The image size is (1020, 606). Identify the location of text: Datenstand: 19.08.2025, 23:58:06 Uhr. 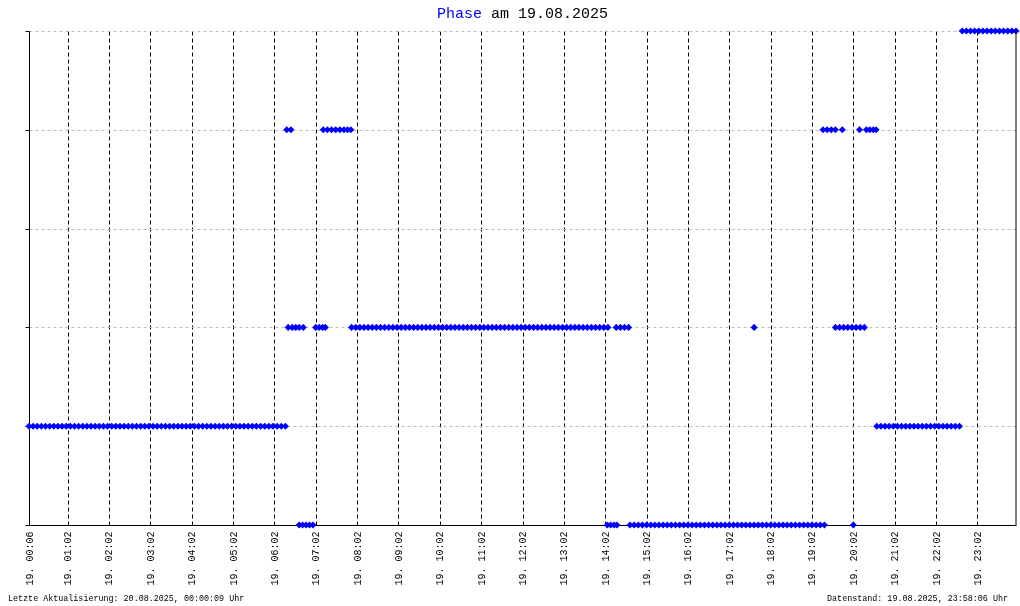
(917, 599).